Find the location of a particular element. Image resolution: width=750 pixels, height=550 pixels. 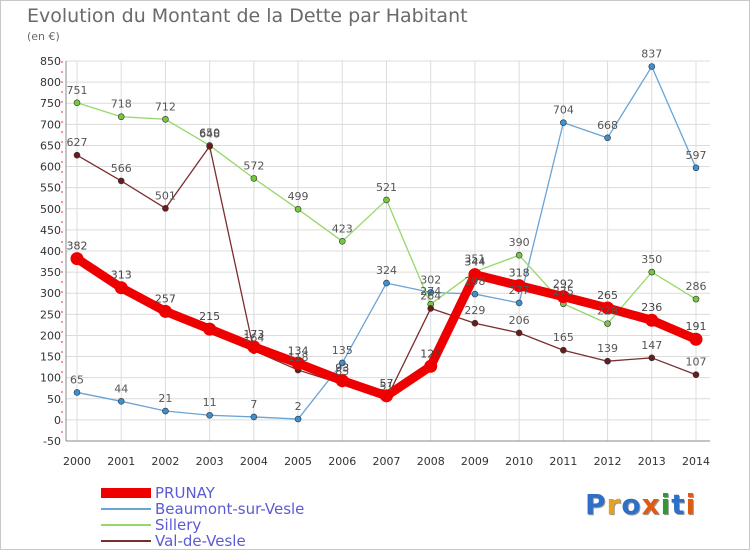

data-label: 228 is located at coordinates (607, 311).